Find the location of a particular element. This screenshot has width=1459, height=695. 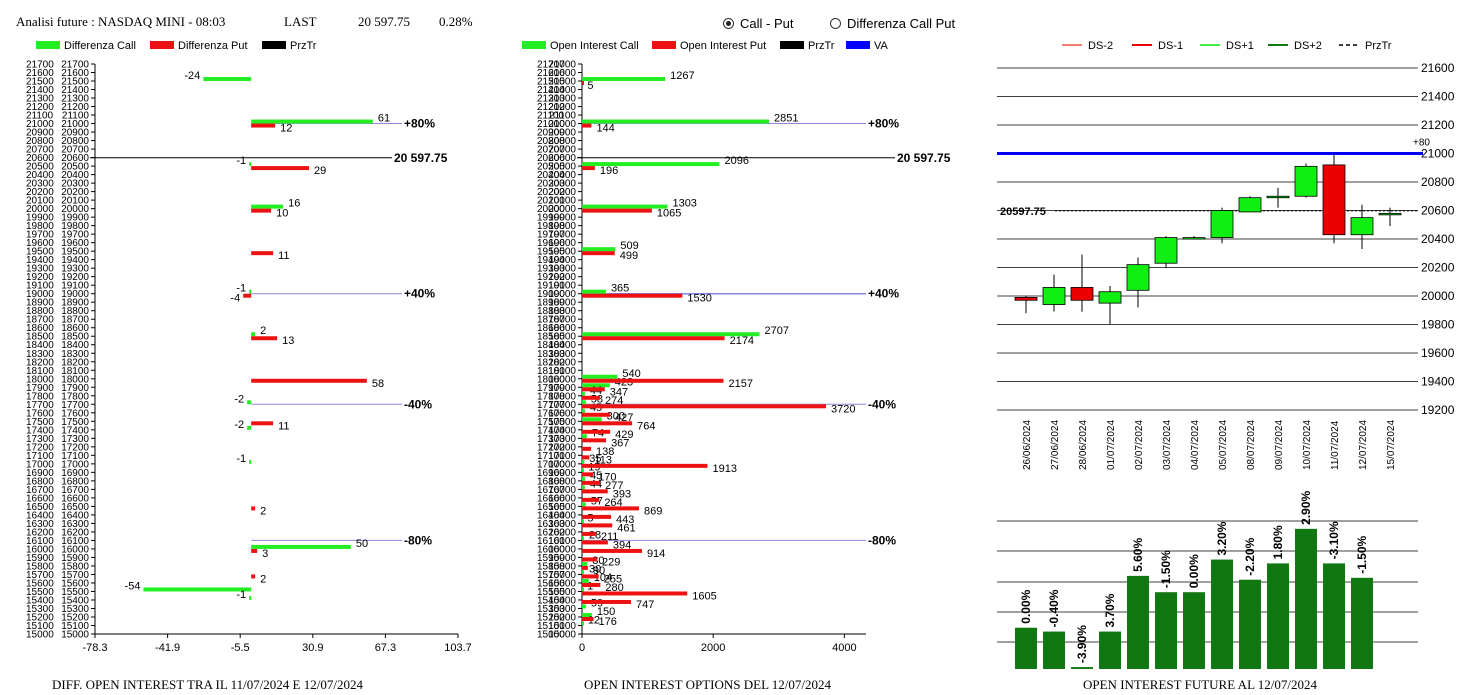

chart3-price-label: 20597.75 is located at coordinates (1023, 212).